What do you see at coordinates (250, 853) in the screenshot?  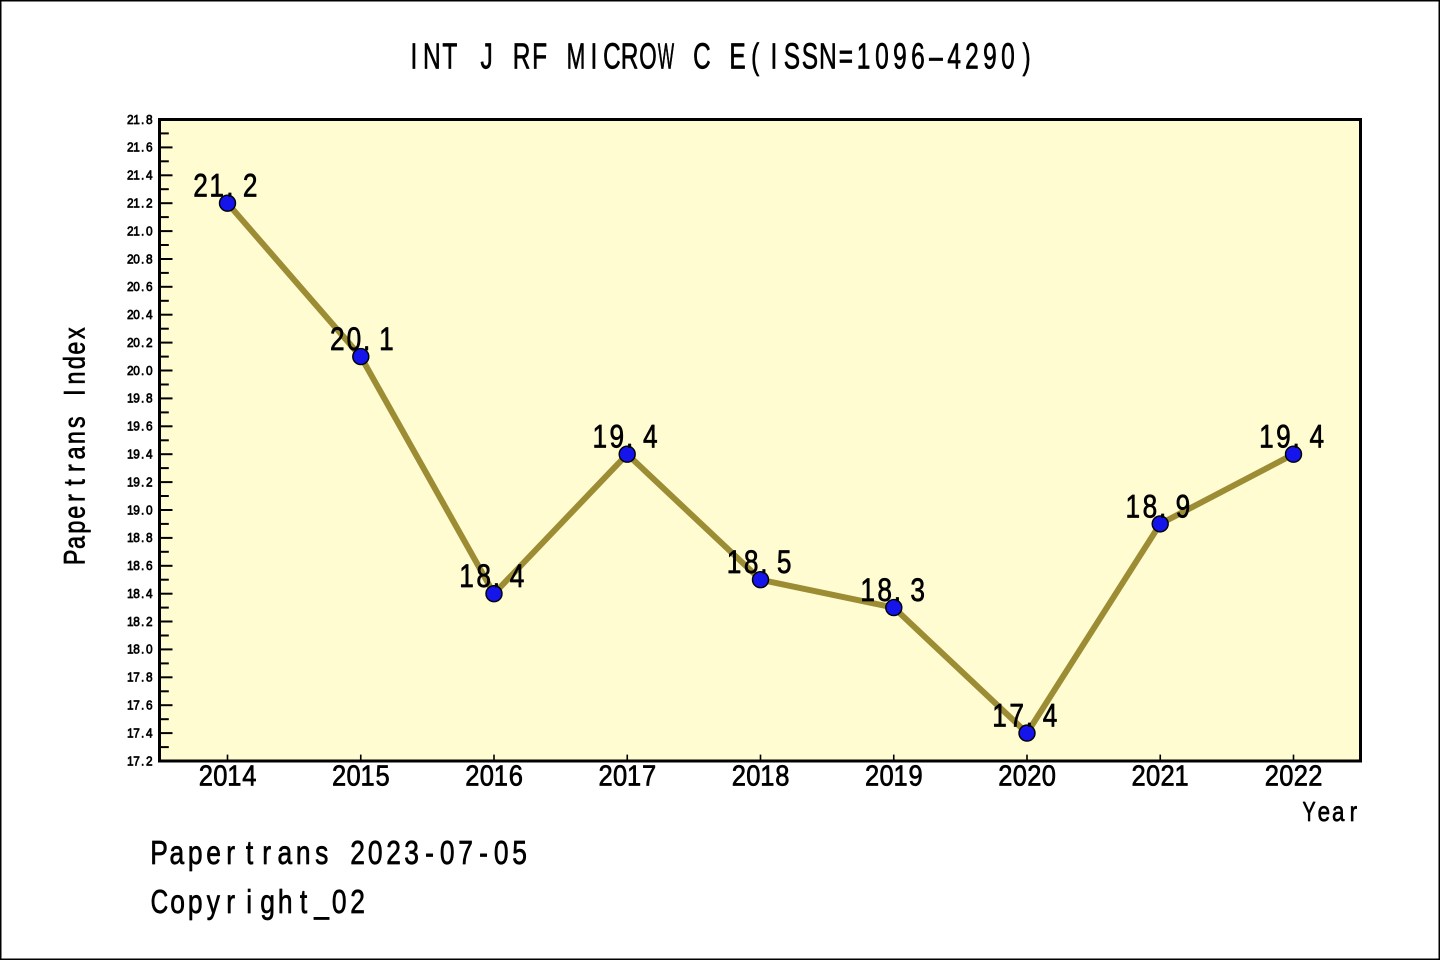 I see `svg-text: t` at bounding box center [250, 853].